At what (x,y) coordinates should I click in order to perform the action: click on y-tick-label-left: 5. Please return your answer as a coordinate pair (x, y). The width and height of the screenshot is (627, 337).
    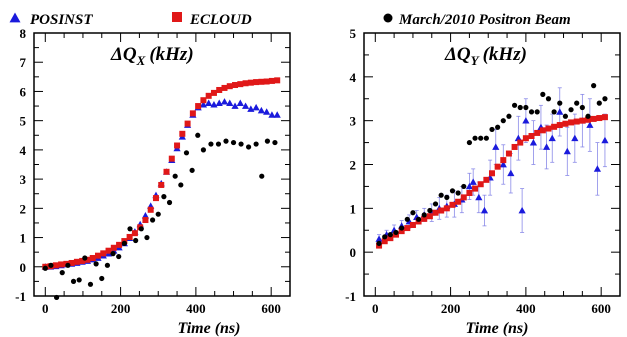
    Looking at the image, I should click on (23, 121).